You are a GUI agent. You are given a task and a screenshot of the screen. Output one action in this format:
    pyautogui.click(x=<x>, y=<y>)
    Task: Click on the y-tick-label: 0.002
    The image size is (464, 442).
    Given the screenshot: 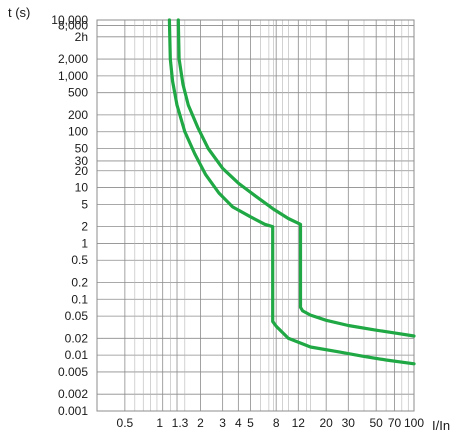 What is the action you would take?
    pyautogui.click(x=73, y=394)
    